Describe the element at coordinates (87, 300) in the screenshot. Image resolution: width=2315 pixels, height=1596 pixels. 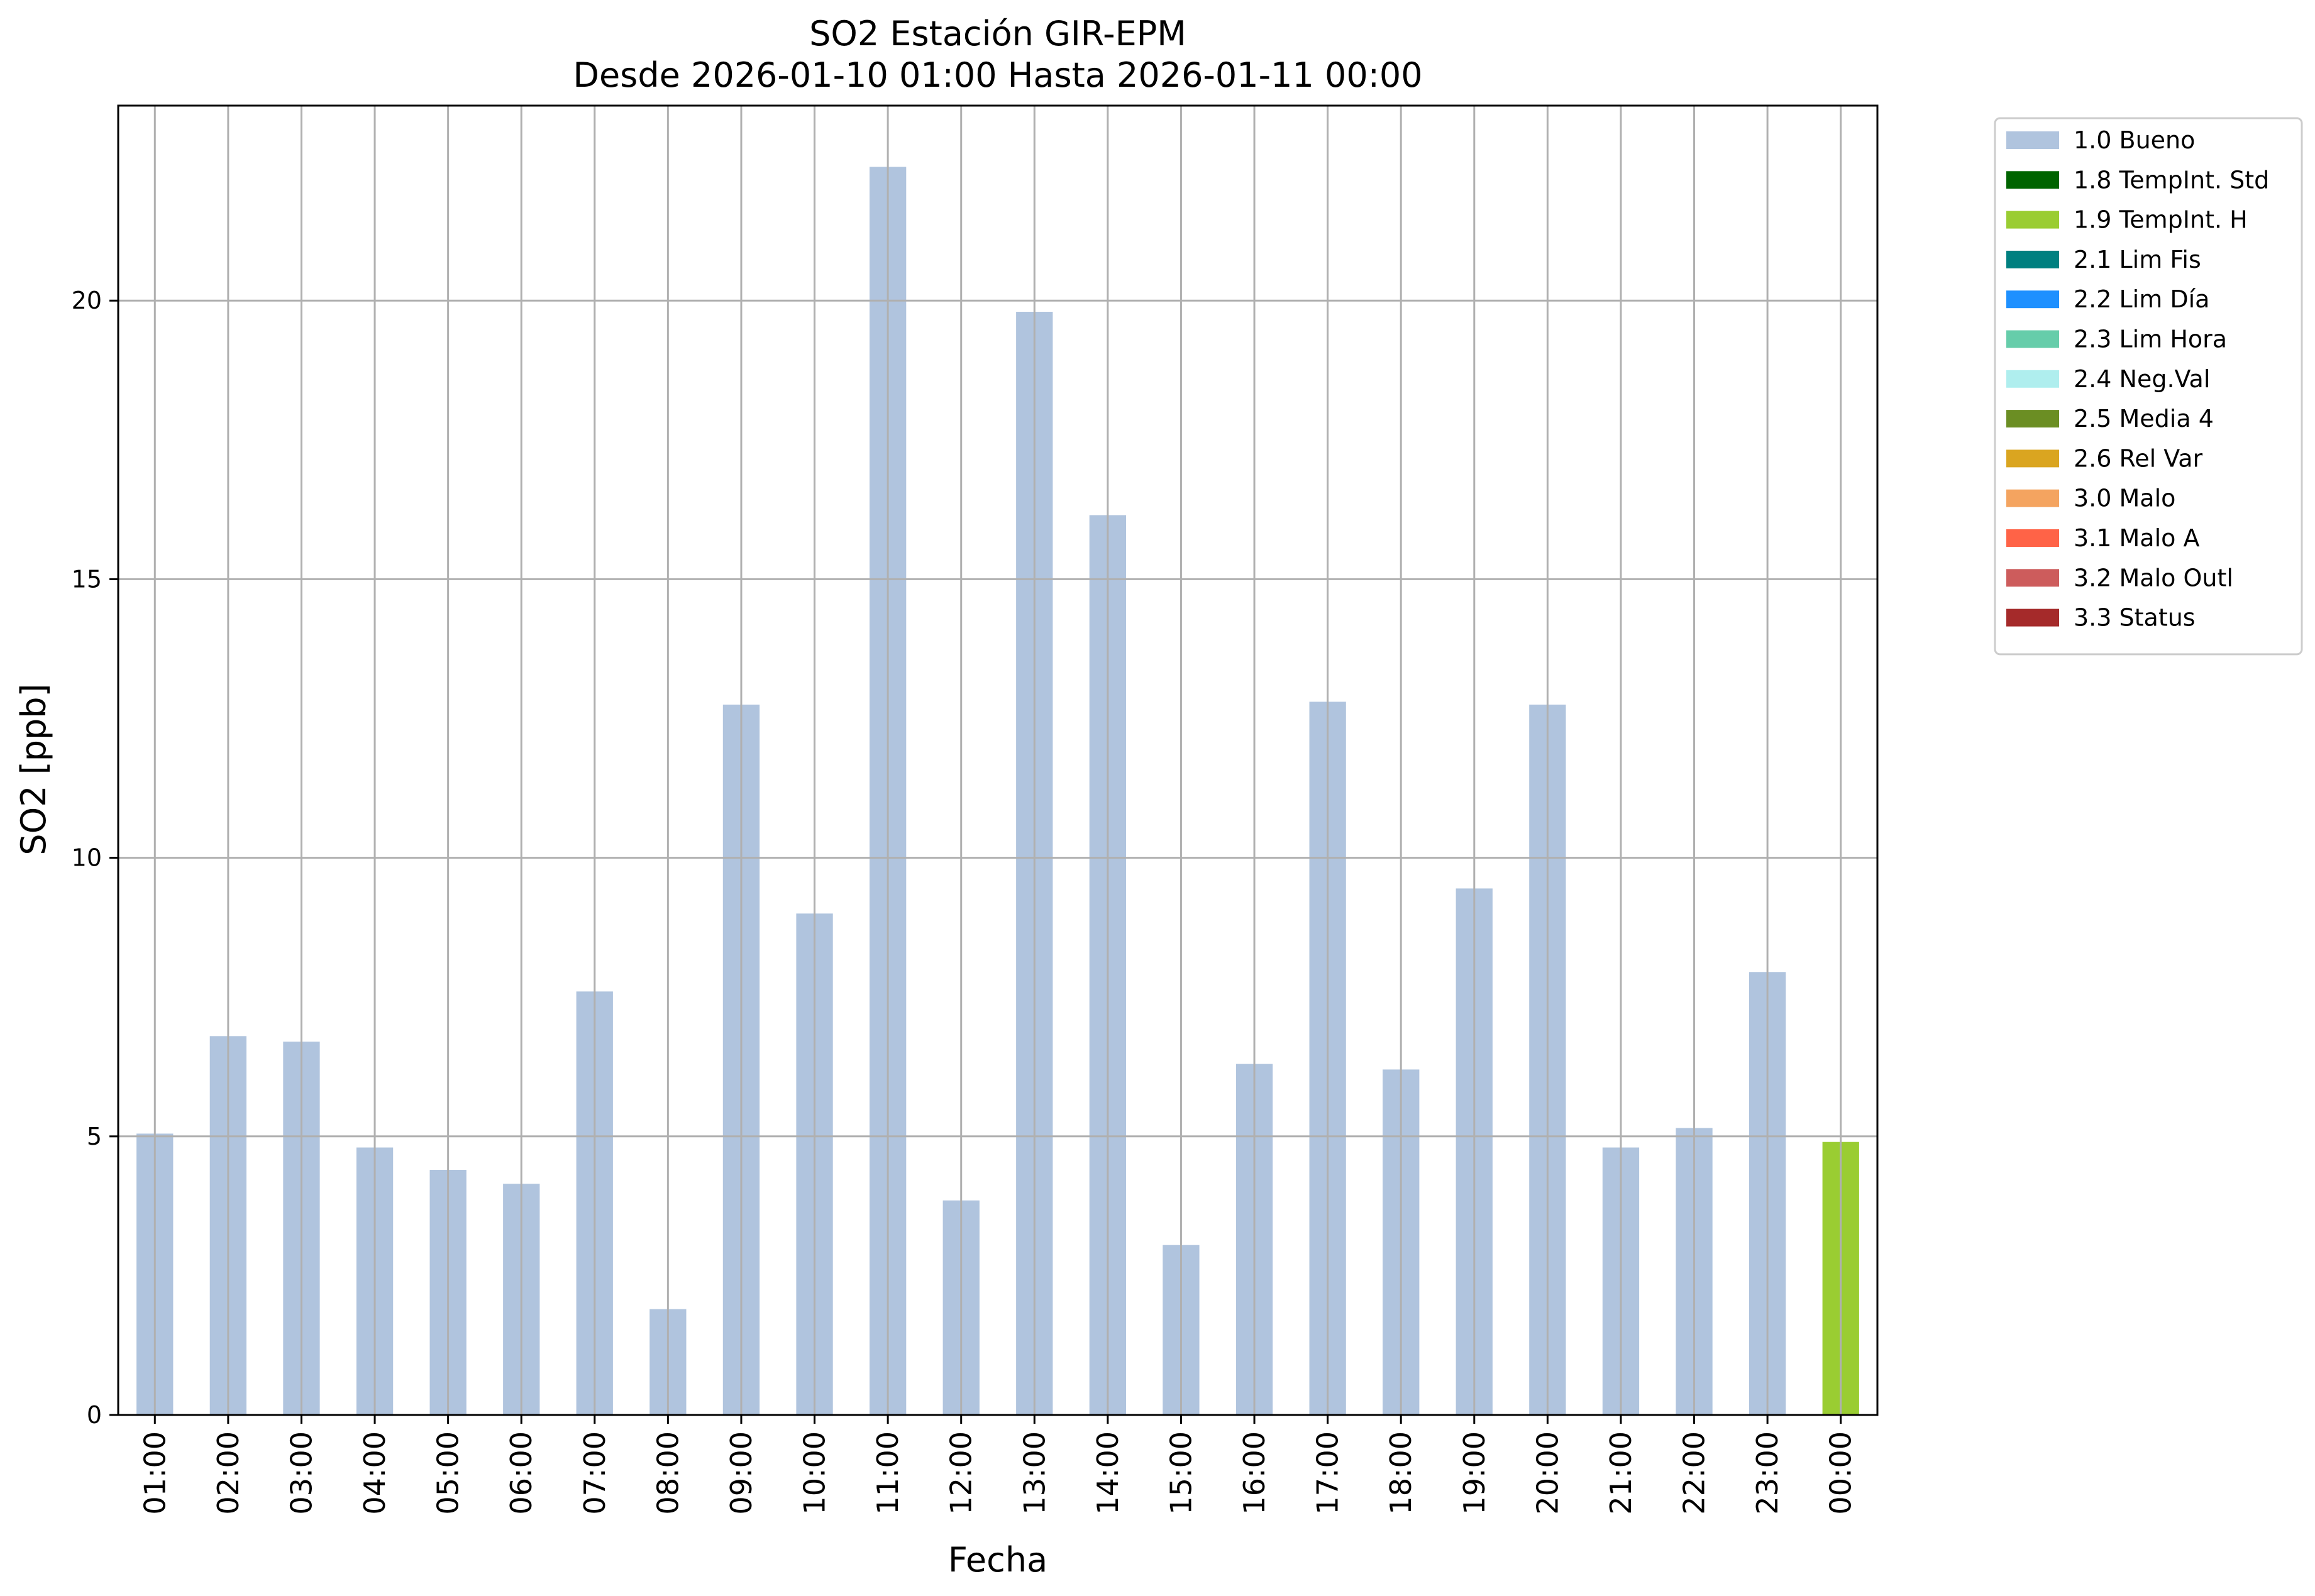
I see `y-tick-label: 20` at that location.